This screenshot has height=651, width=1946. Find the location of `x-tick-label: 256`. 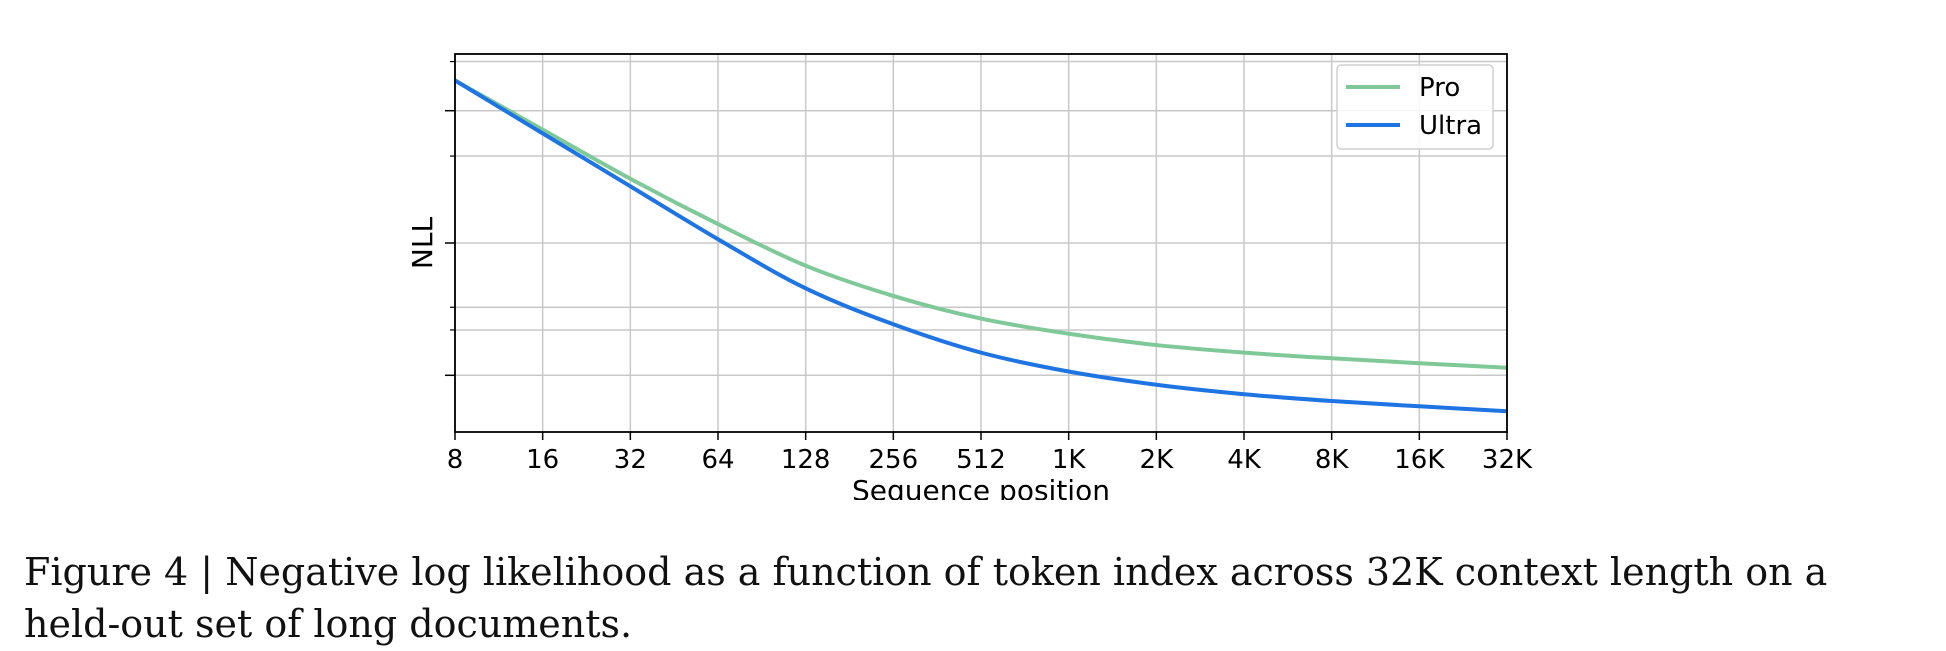

x-tick-label: 256 is located at coordinates (894, 460).